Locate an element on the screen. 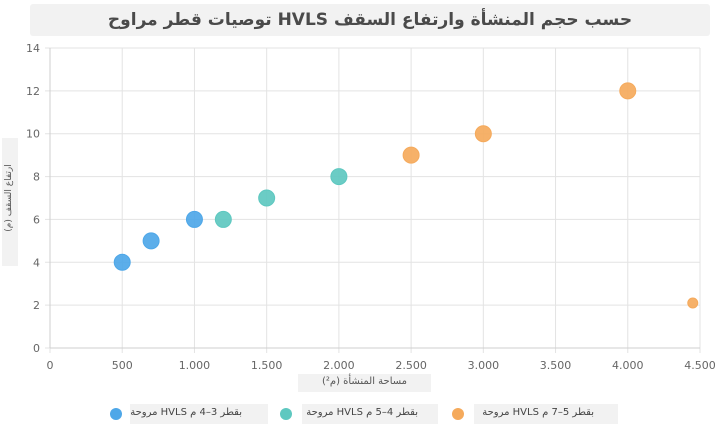 The height and width of the screenshot is (433, 719). legend-swatch-medium-fan is located at coordinates (286, 414).